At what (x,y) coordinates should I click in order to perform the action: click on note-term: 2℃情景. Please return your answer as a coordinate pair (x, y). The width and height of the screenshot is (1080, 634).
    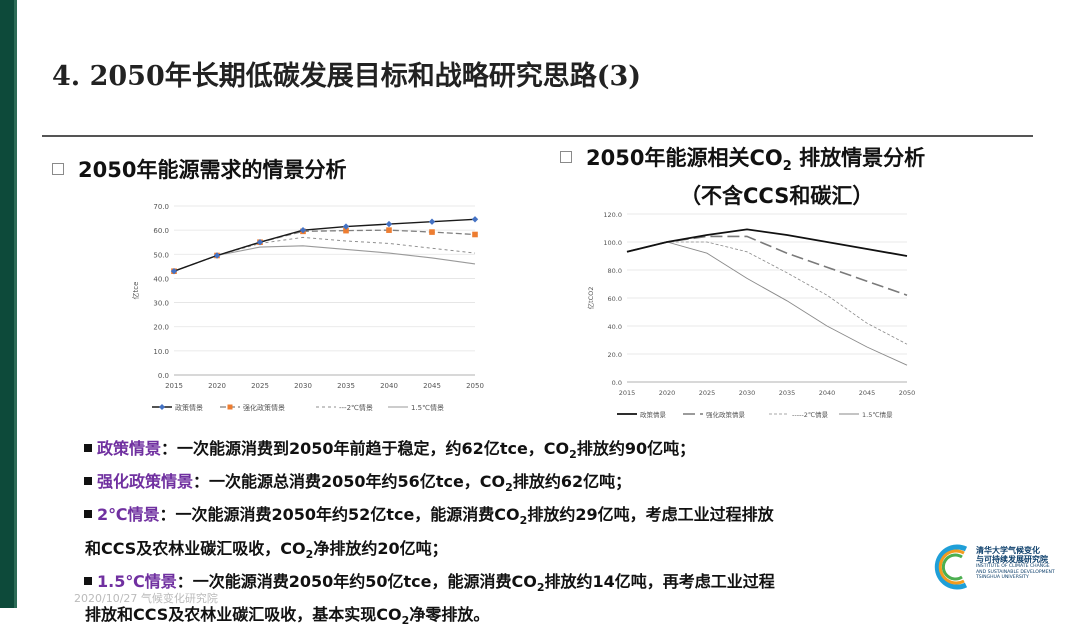
    Looking at the image, I should click on (128, 515).